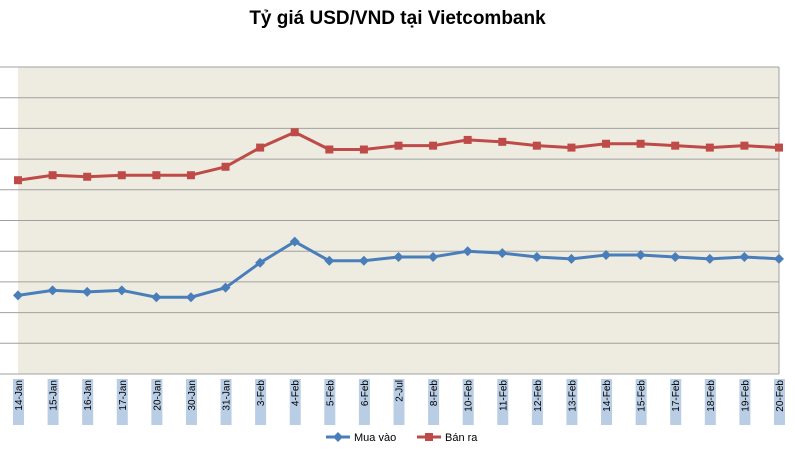  What do you see at coordinates (461, 438) in the screenshot?
I see `legend-label: Bán ra` at bounding box center [461, 438].